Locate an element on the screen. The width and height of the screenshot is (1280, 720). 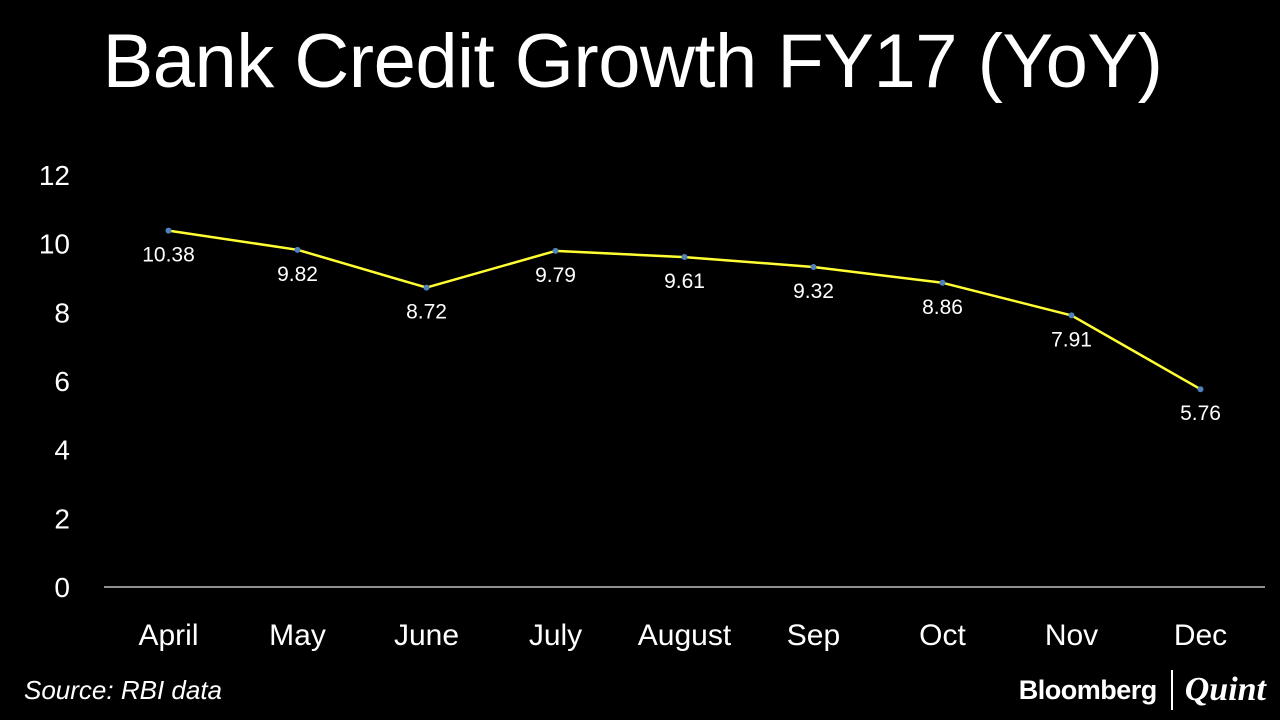
y-tick-label: 8 is located at coordinates (62, 312).